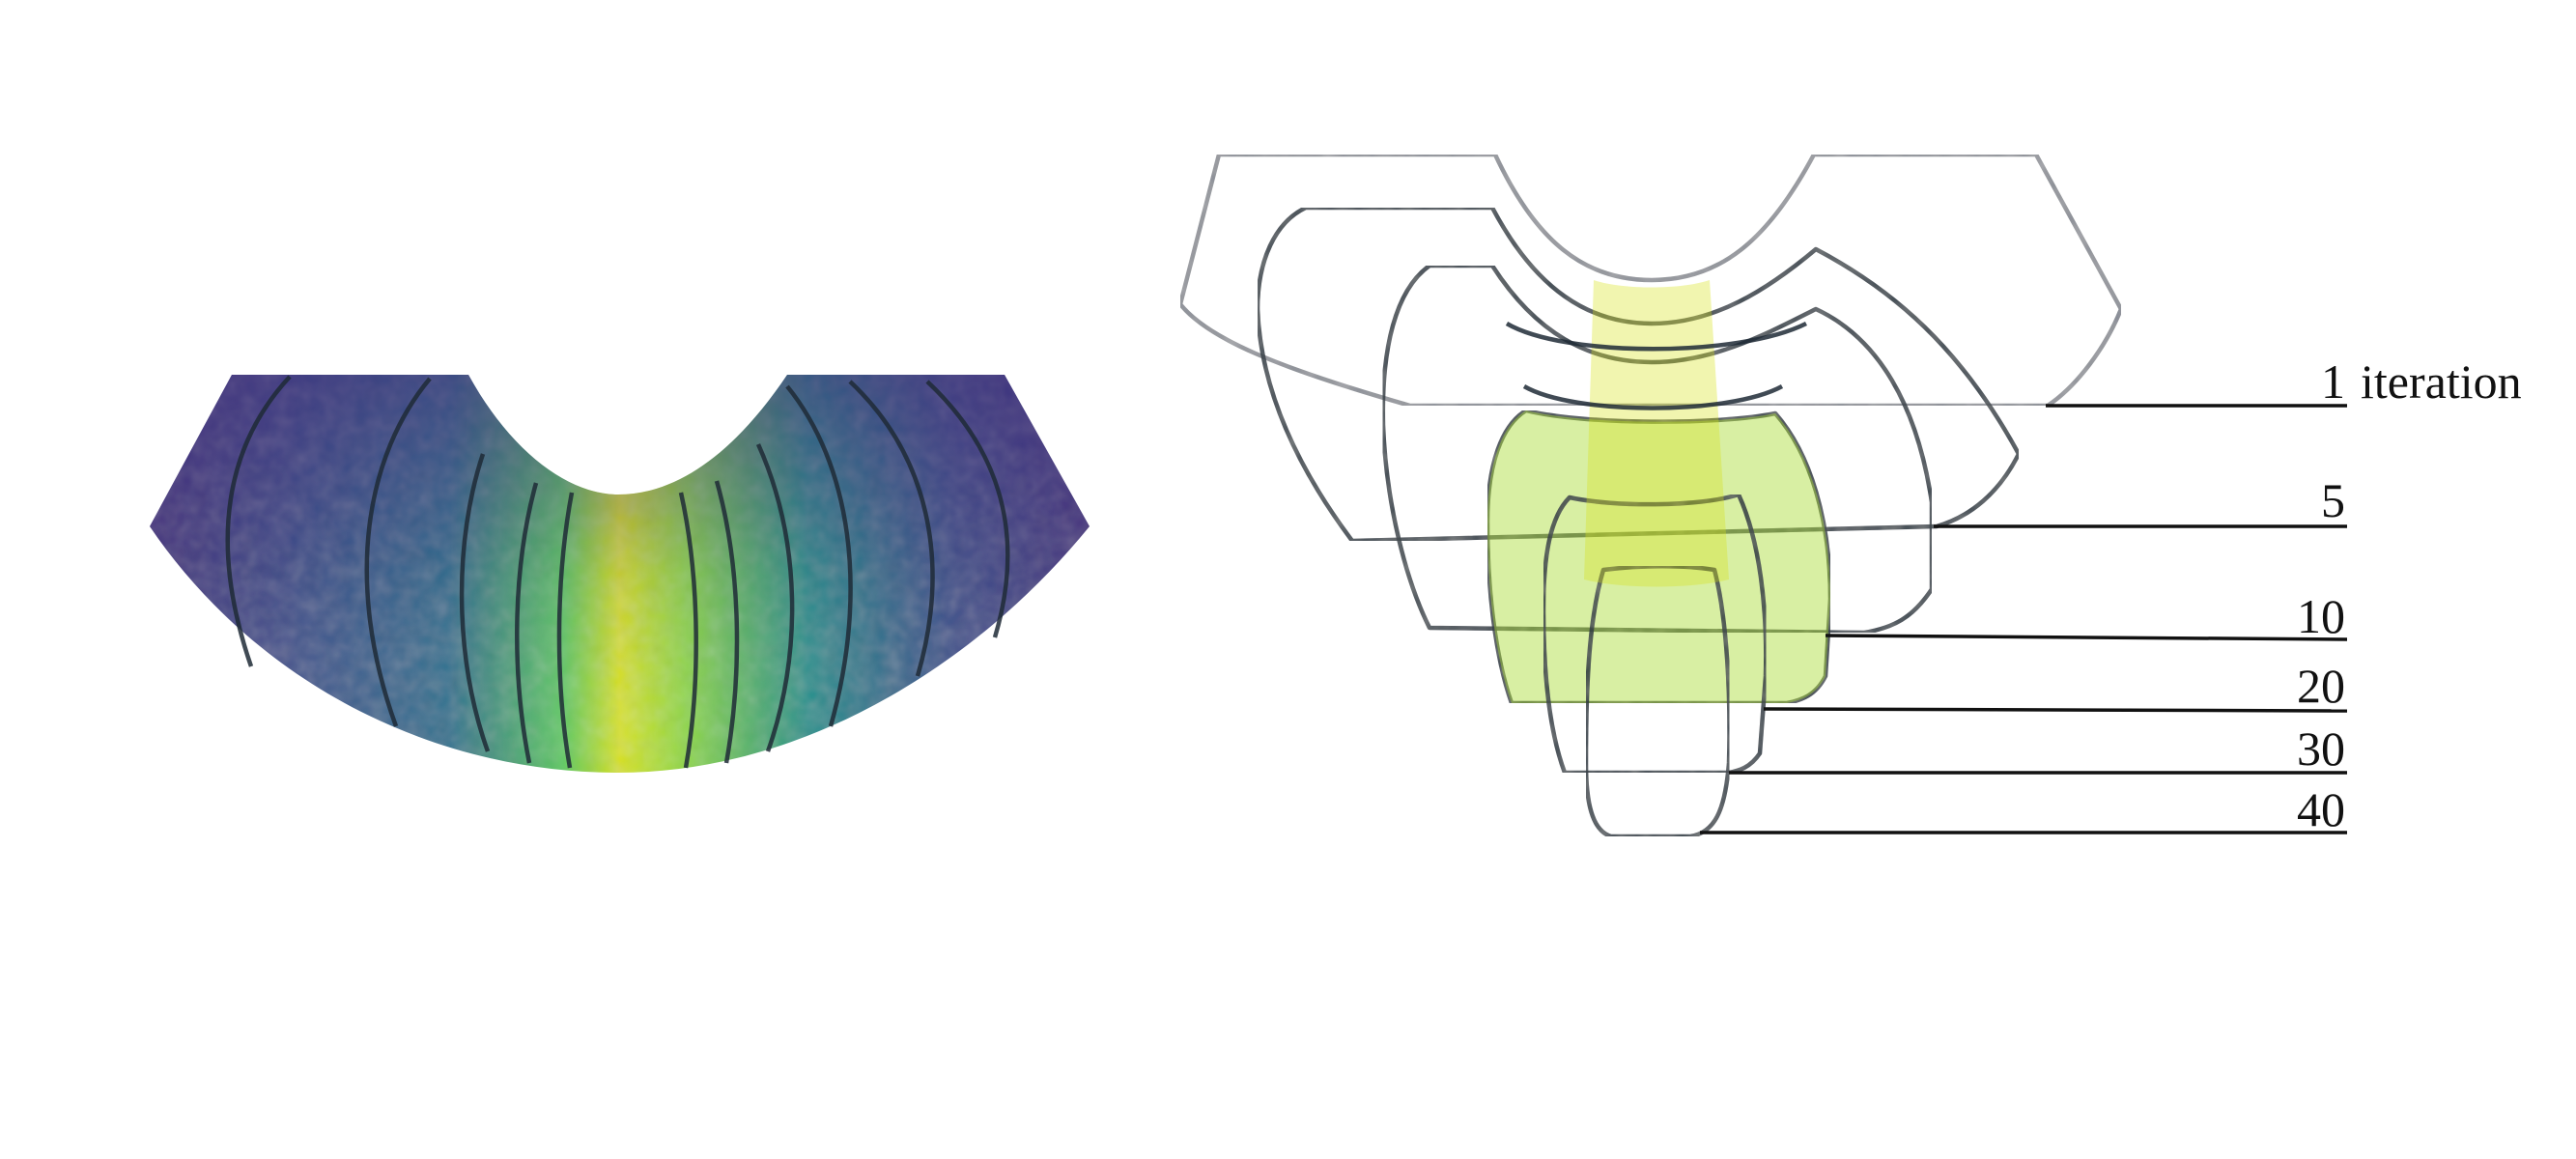 This screenshot has height=1159, width=2576. I want to click on left-slab-shape, so click(620, 574).